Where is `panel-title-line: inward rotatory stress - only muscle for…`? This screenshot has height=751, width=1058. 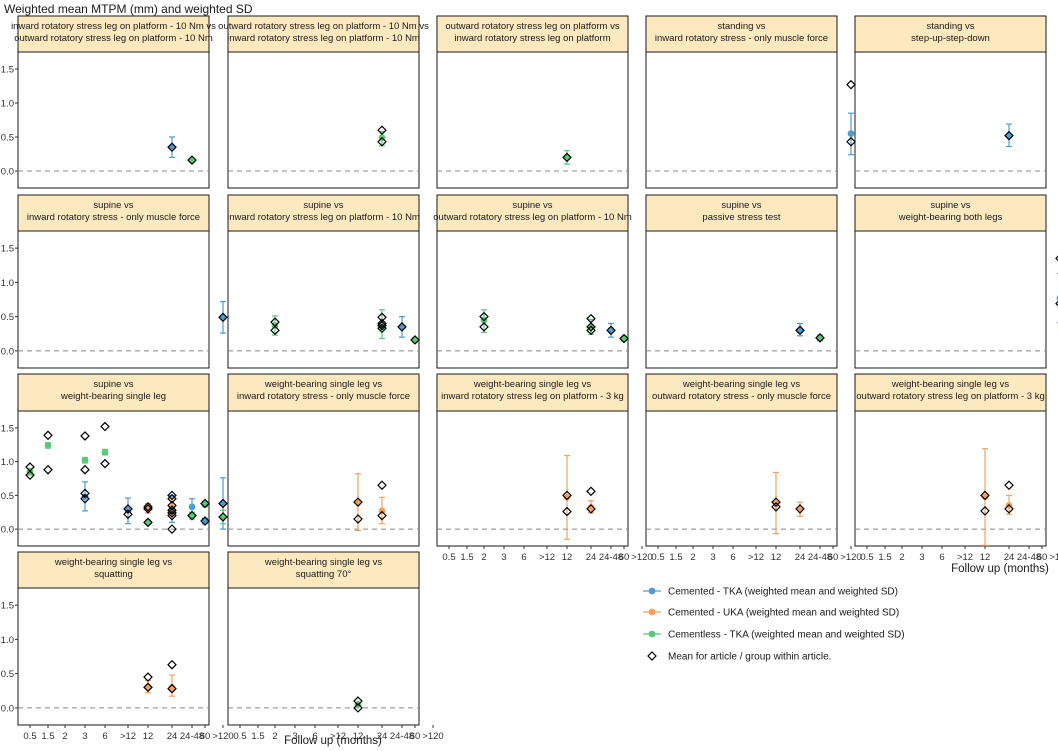
panel-title-line: inward rotatory stress - only muscle for… is located at coordinates (113, 217).